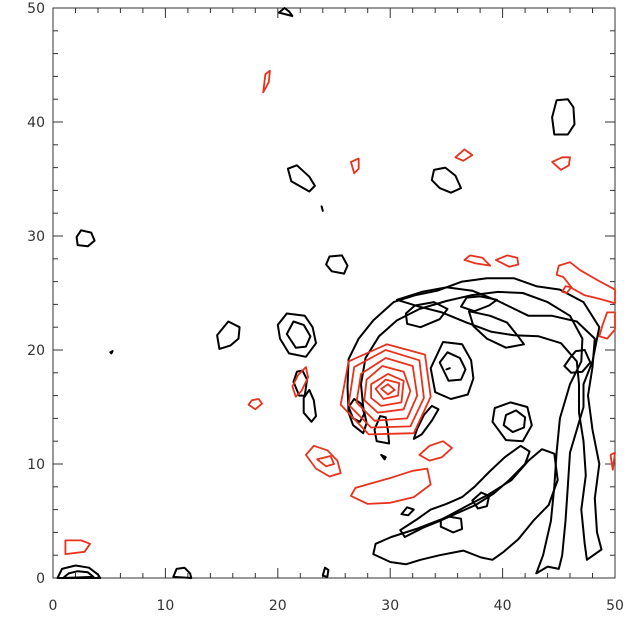 The width and height of the screenshot is (633, 623). What do you see at coordinates (390, 606) in the screenshot?
I see `x-tick-label: 30` at bounding box center [390, 606].